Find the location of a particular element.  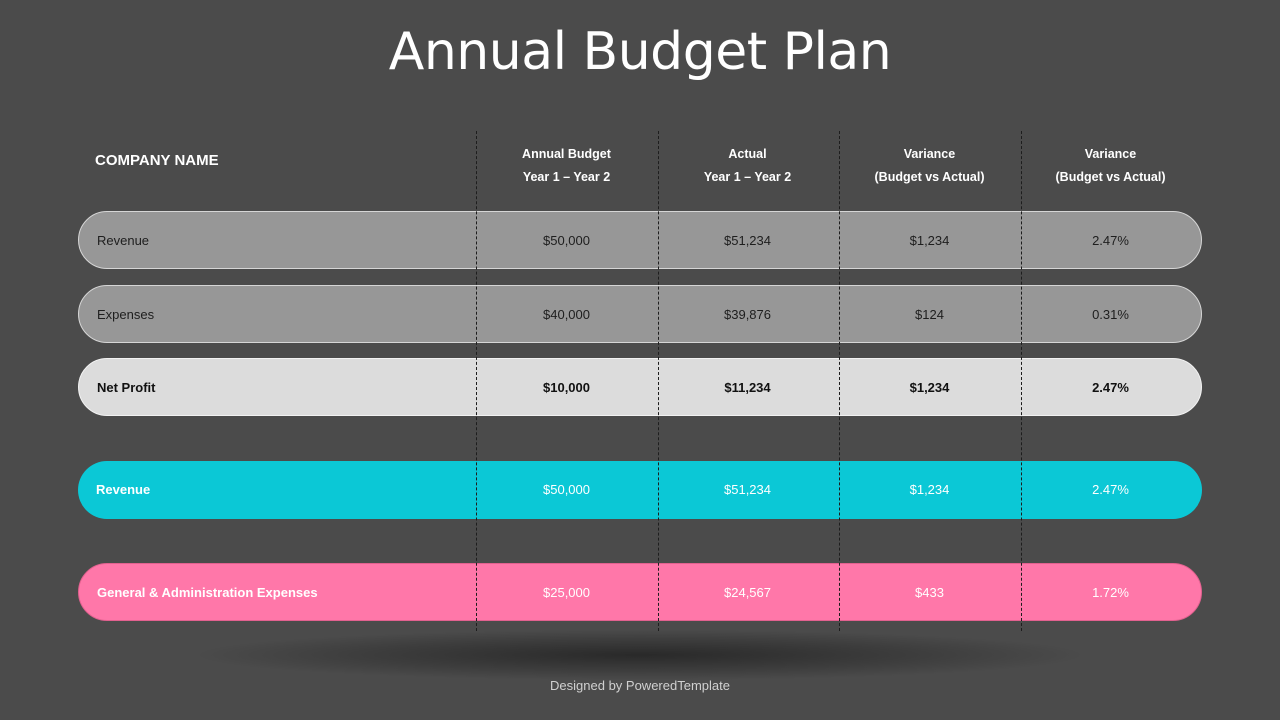

table-row-revenue: Revenue $50,000 $51,234 $1,234 2.47% is located at coordinates (640, 240).